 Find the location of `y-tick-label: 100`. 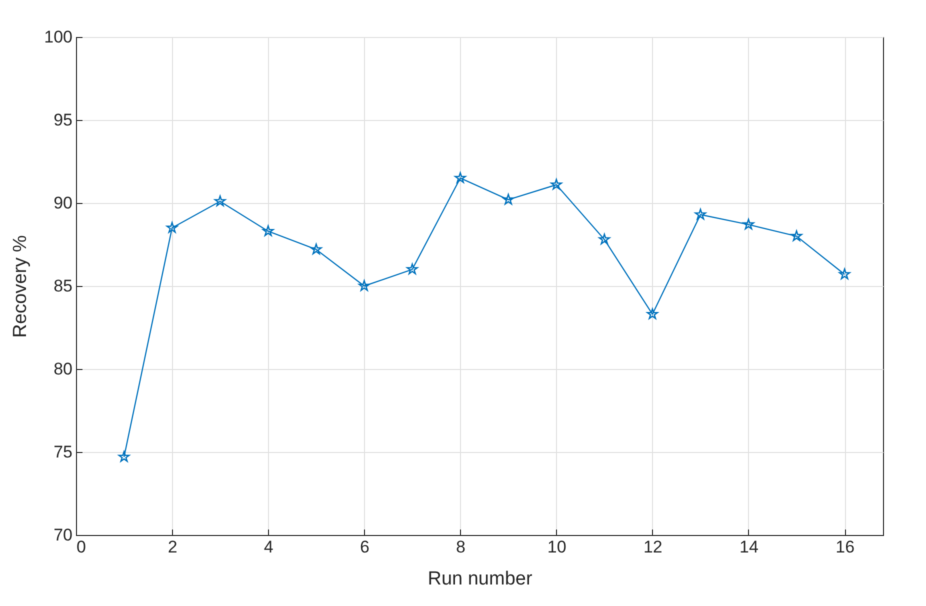

y-tick-label: 100 is located at coordinates (58, 37).